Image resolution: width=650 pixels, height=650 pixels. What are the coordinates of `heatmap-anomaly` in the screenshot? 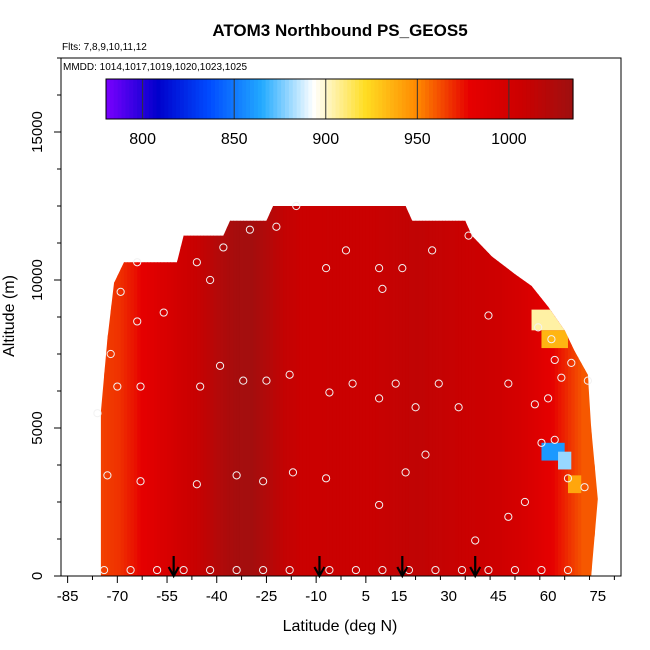 It's located at (565, 460).